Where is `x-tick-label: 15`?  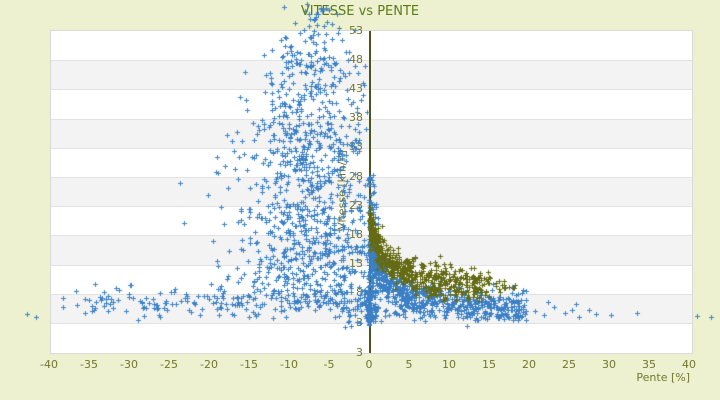 x-tick-label: 15 is located at coordinates (489, 364).